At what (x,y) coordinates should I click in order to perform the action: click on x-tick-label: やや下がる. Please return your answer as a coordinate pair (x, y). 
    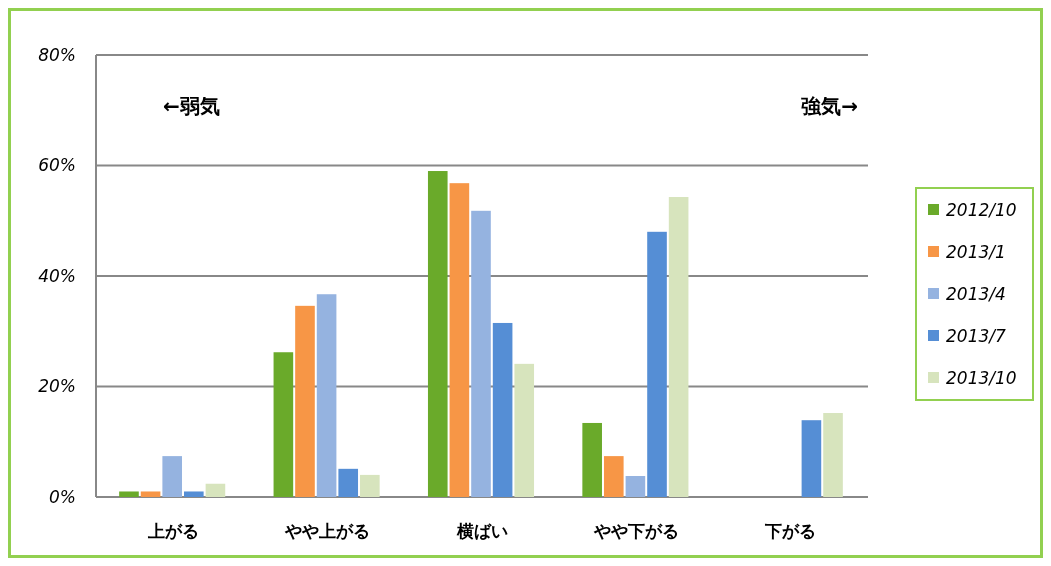
    Looking at the image, I should click on (635, 531).